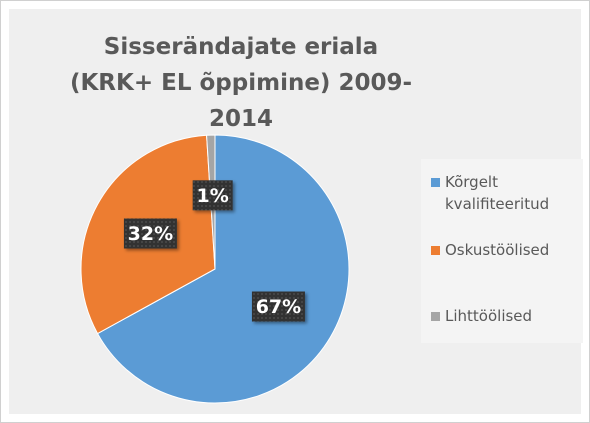 Image resolution: width=590 pixels, height=423 pixels. I want to click on legend-label: Oskustöölised, so click(497, 250).